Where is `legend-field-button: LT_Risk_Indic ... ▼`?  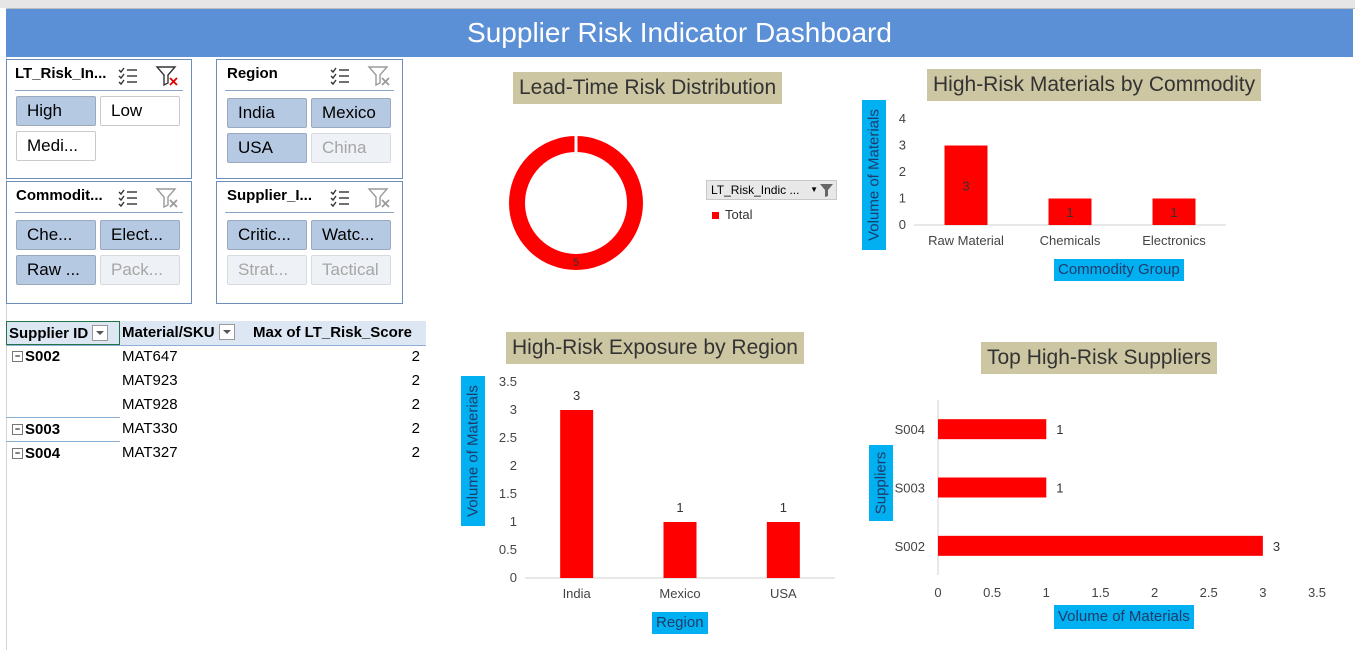
legend-field-button: LT_Risk_Indic ... ▼ is located at coordinates (771, 190).